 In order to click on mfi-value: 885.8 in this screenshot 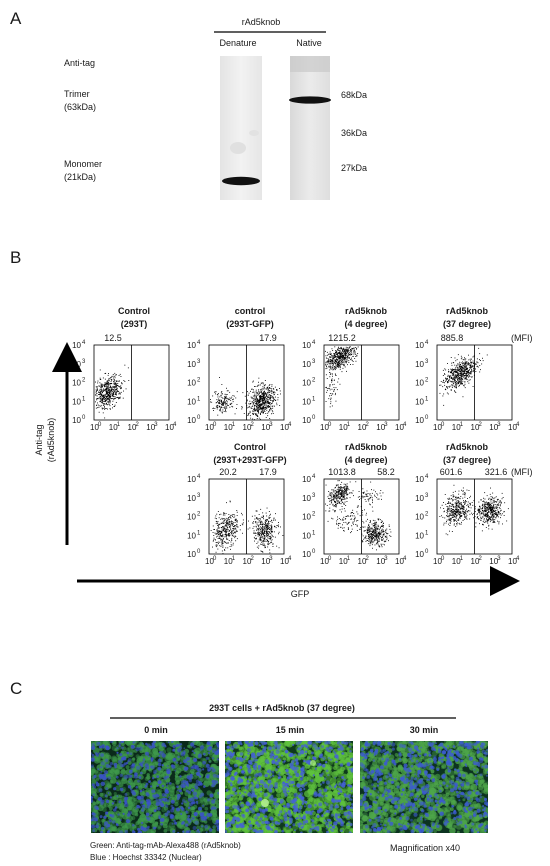, I will do `click(452, 338)`.